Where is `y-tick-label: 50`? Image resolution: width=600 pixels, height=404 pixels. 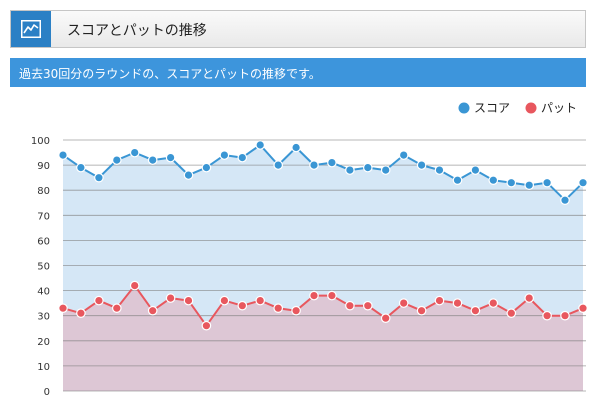
y-tick-label: 50 is located at coordinates (43, 267).